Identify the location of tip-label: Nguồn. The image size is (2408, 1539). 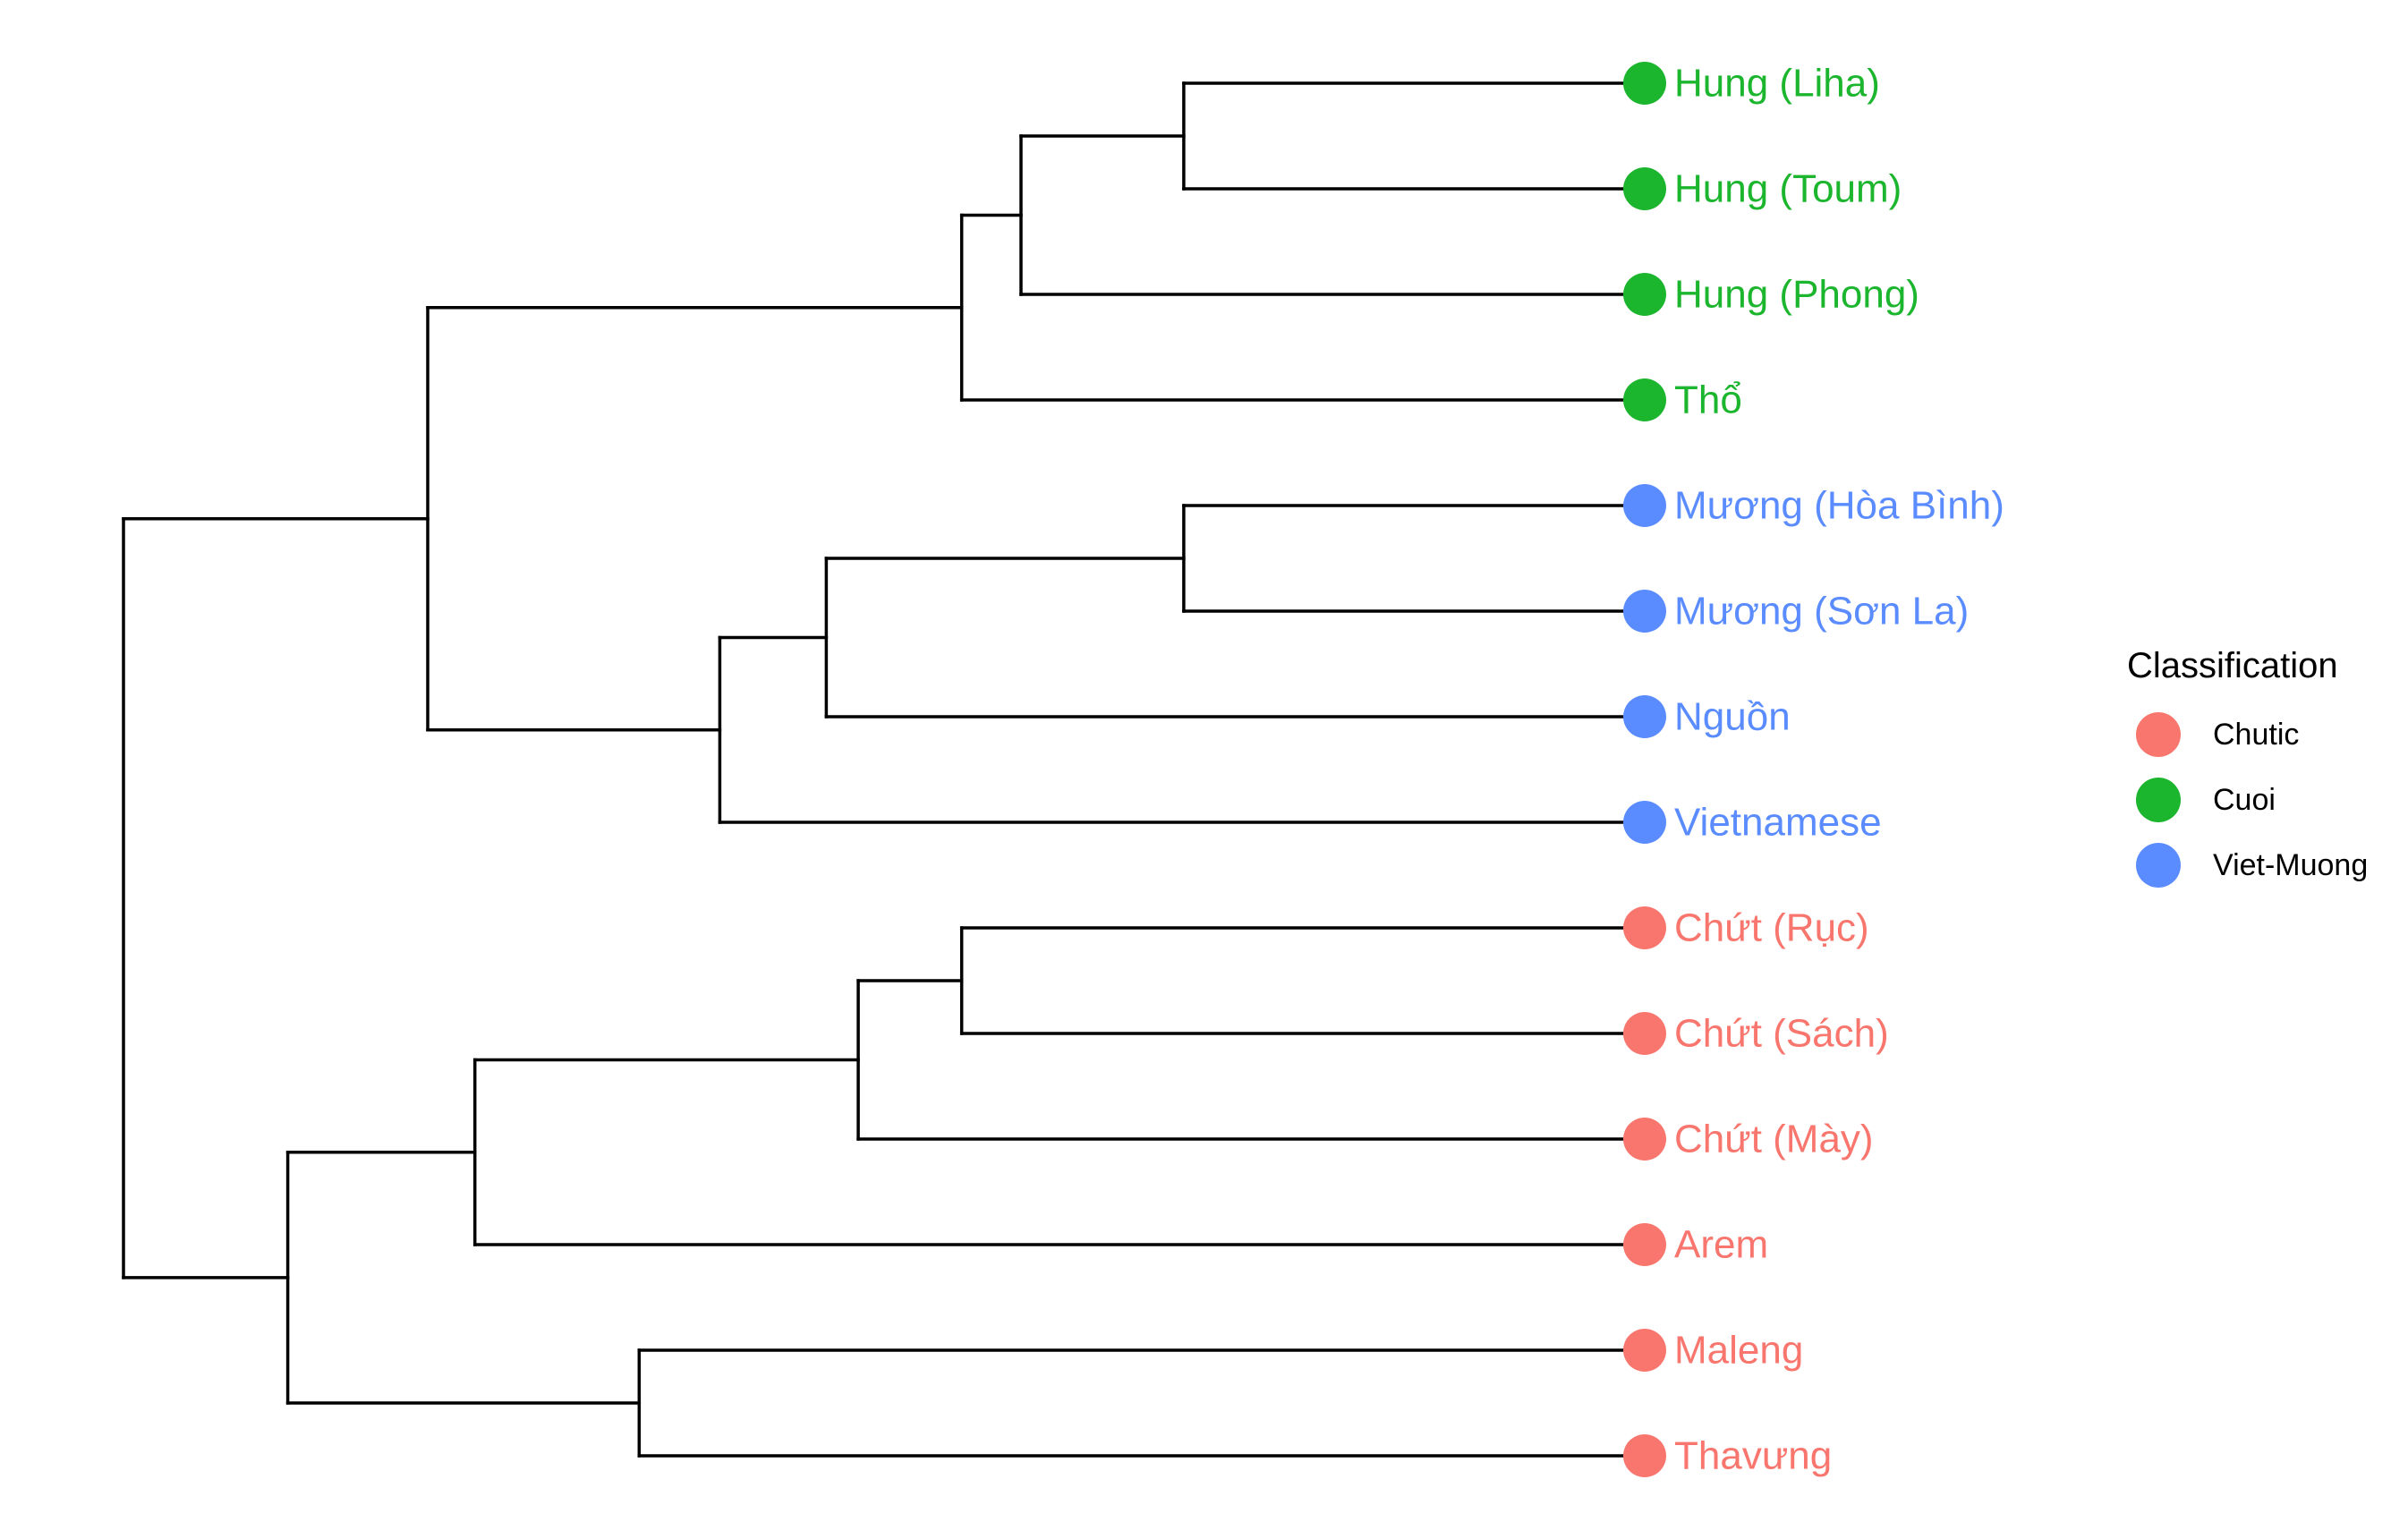
(1732, 717).